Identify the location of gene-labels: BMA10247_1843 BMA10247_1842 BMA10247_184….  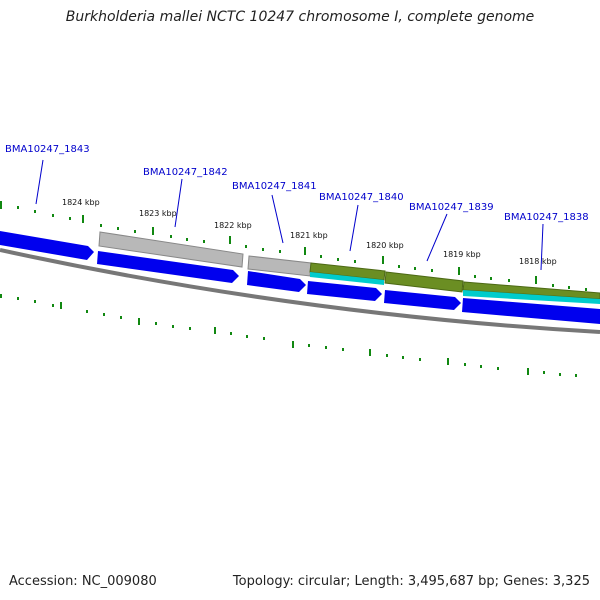
(297, 183).